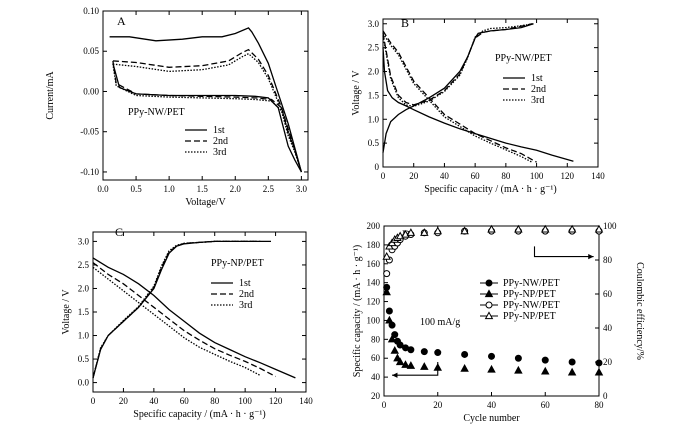 The height and width of the screenshot is (437, 700). What do you see at coordinates (119, 232) in the screenshot?
I see `panel-letter: C` at bounding box center [119, 232].